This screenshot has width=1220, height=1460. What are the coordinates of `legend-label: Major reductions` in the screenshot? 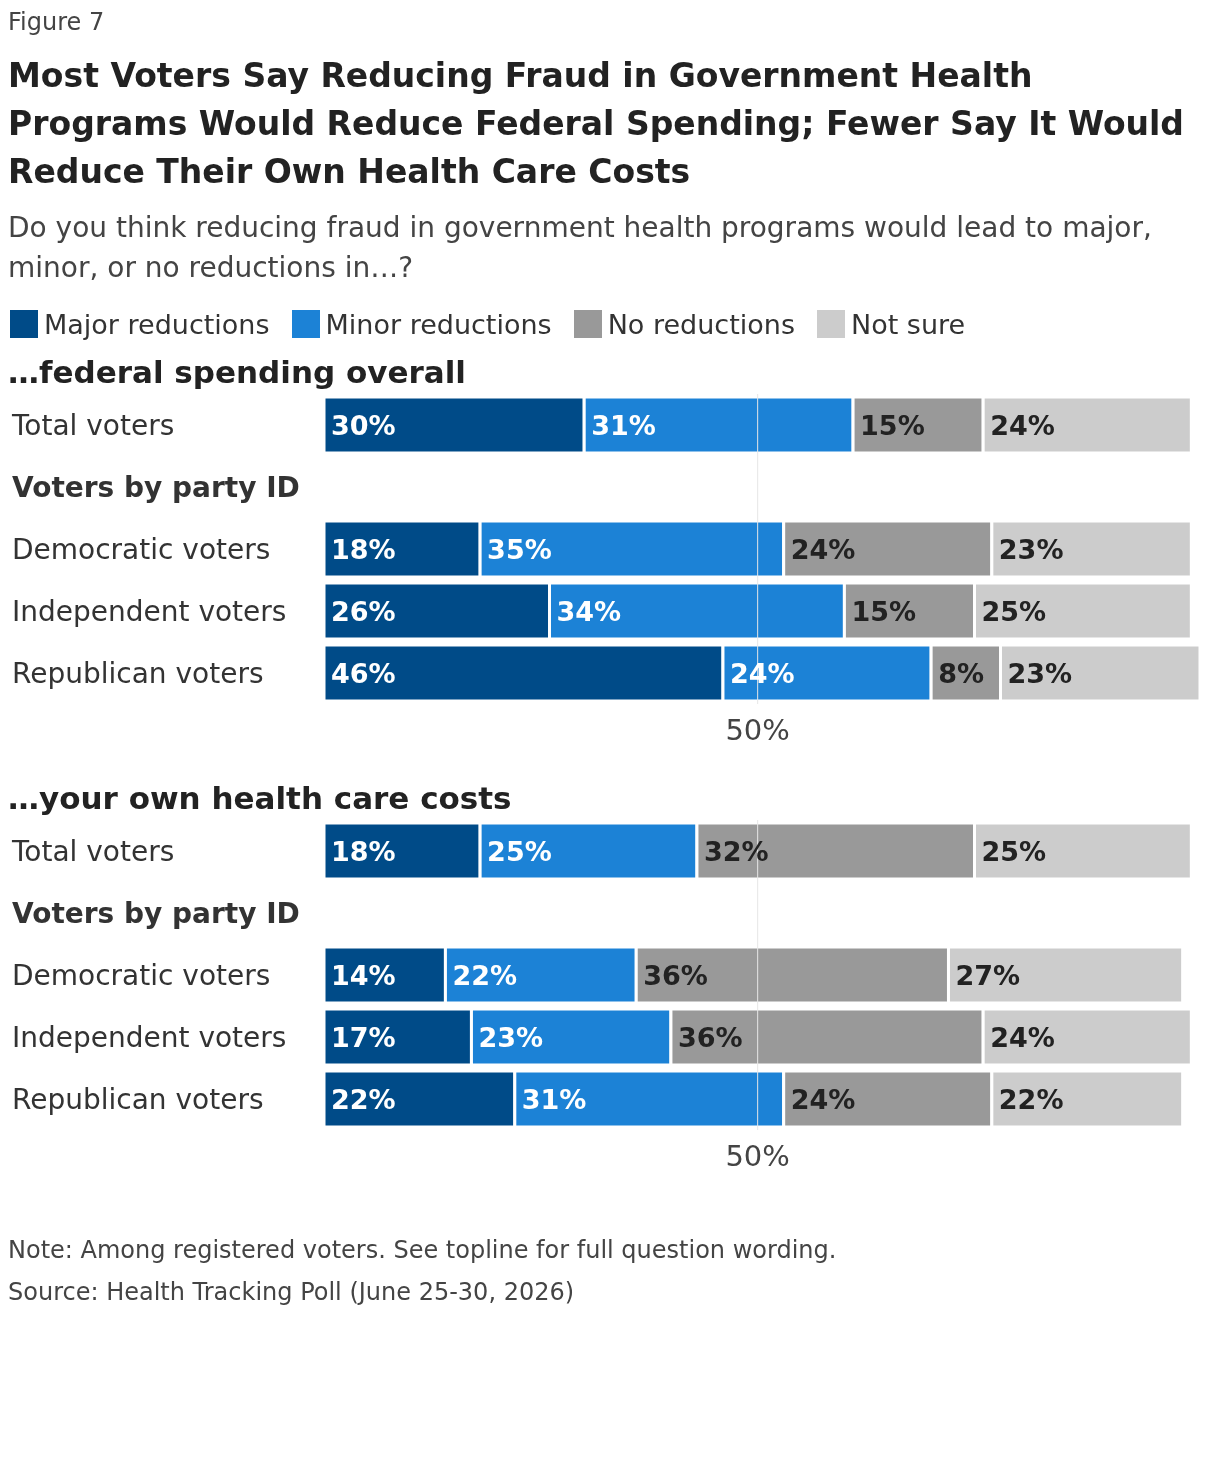 It's located at (157, 324).